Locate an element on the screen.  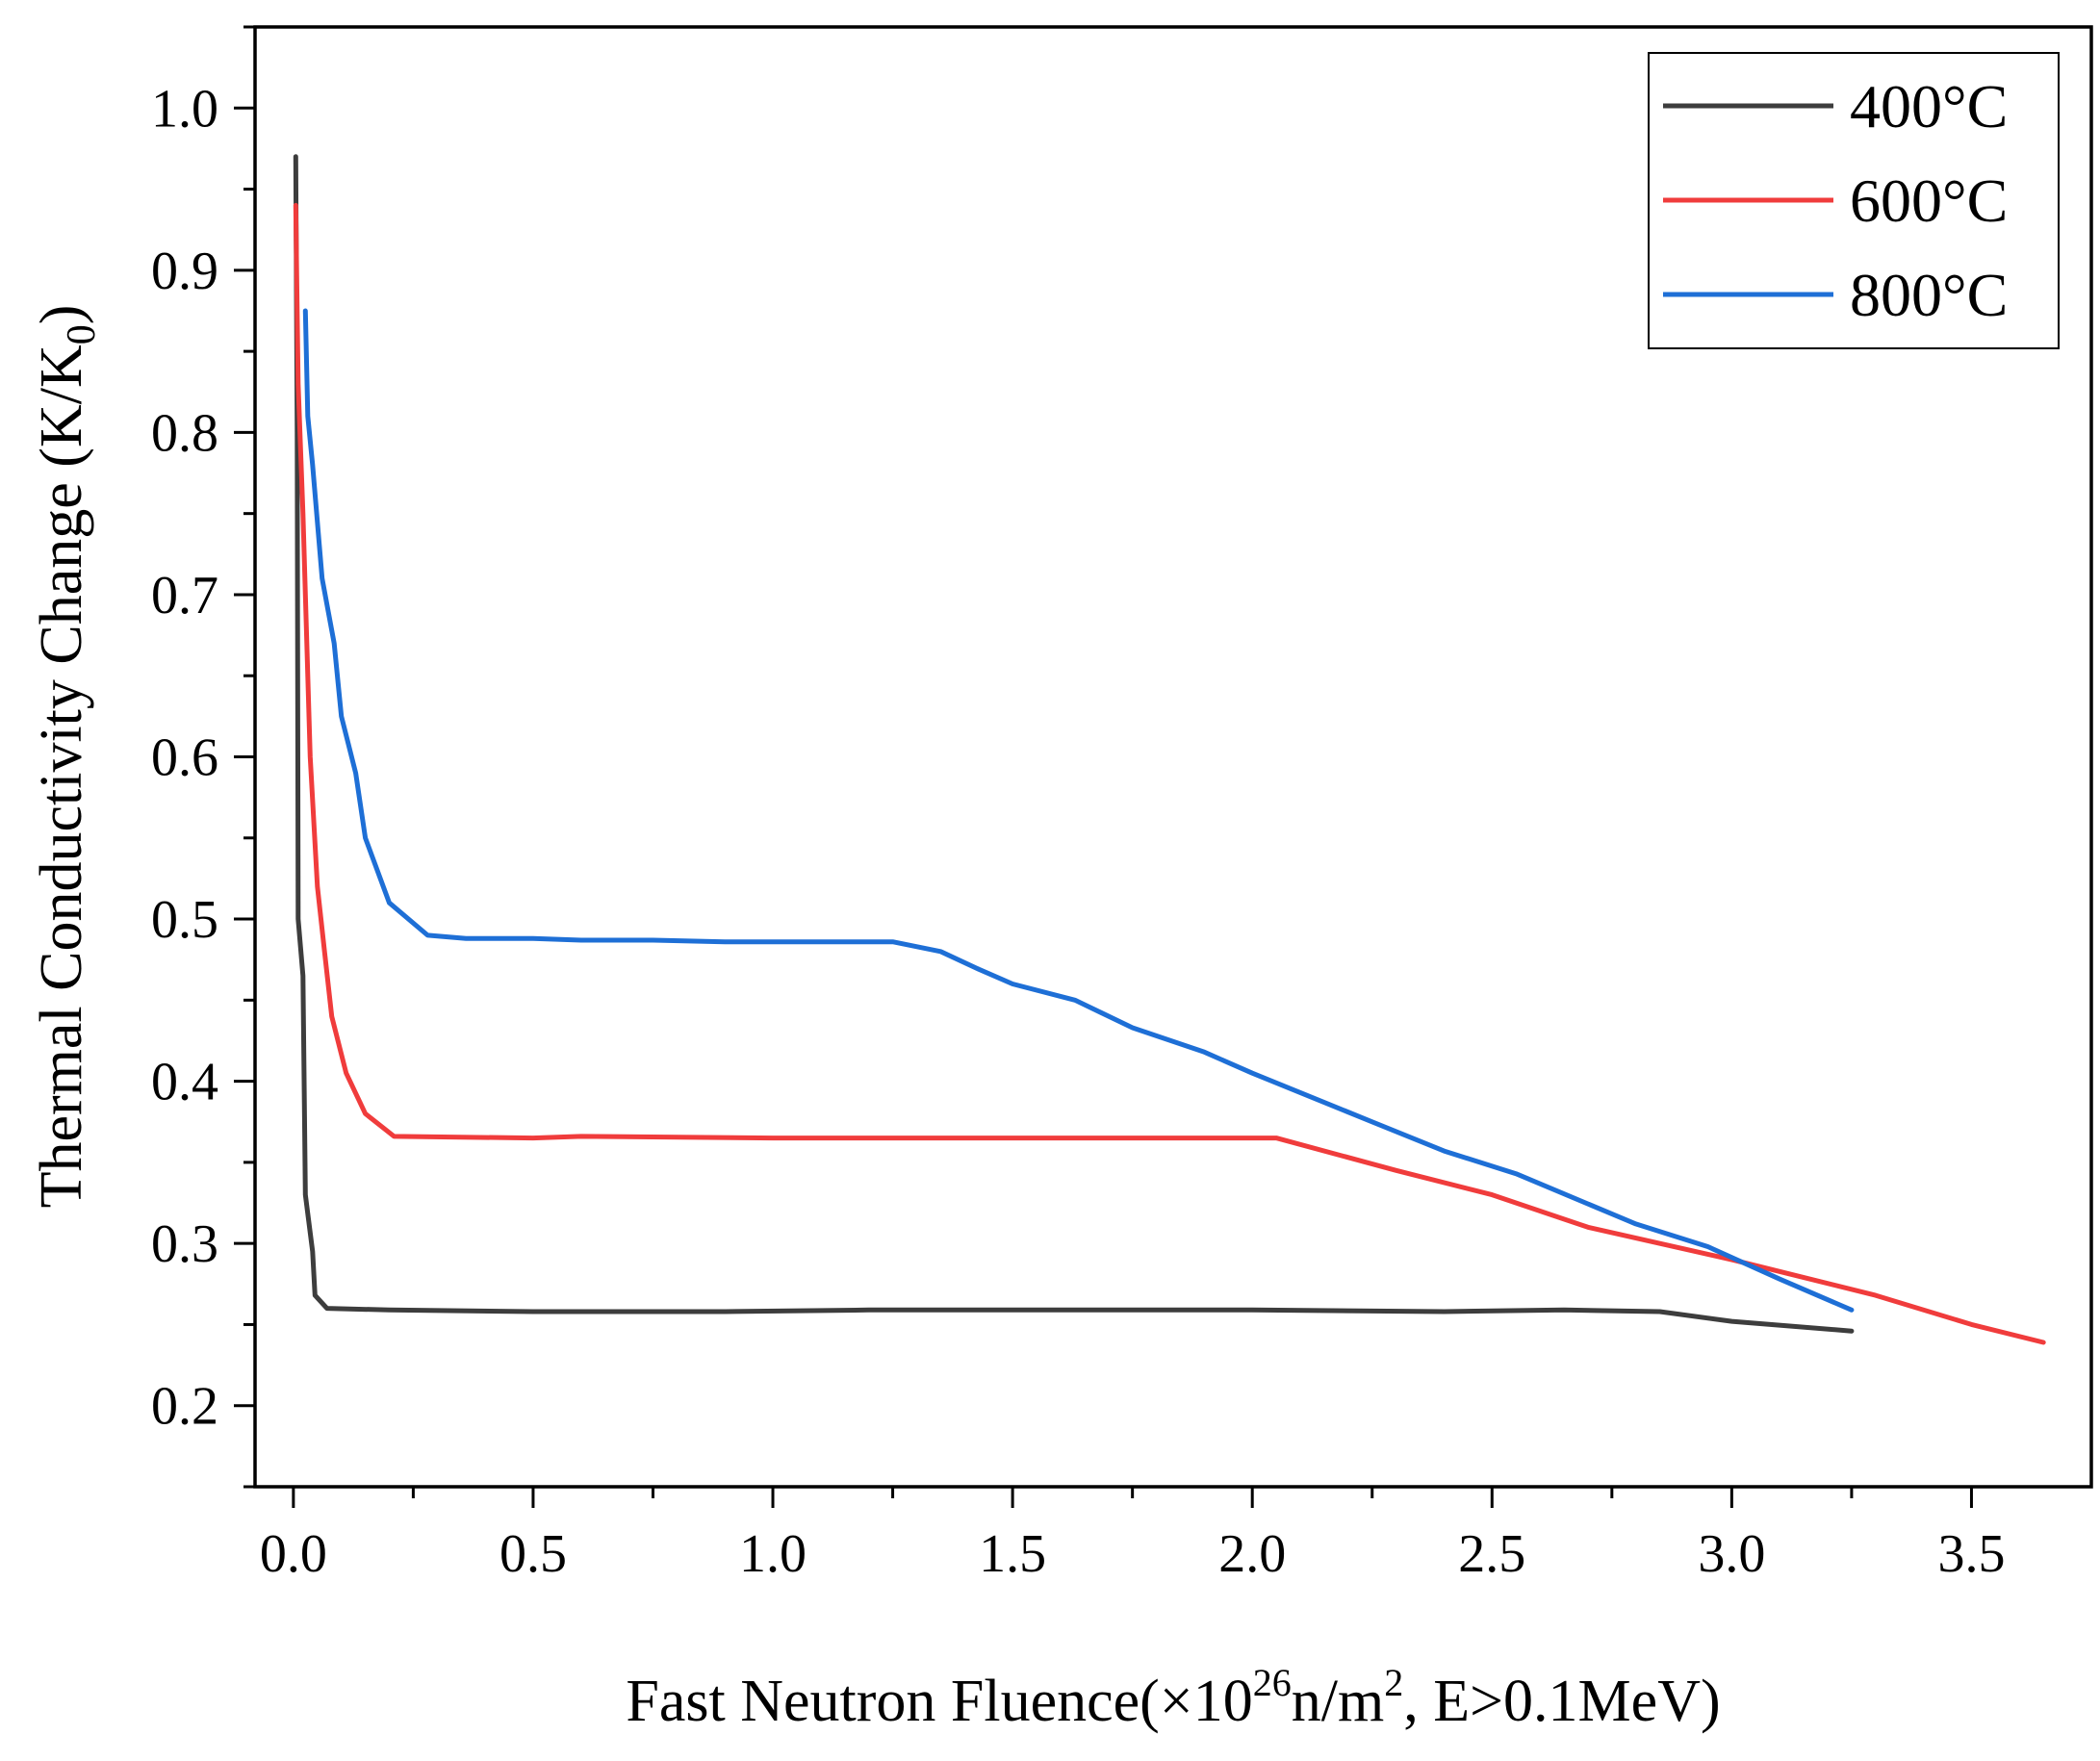
x-axis-ticks: 0.0 0.5 1.0 1.5 2.0 2.5 3.0 3.5 is located at coordinates (1132, 1535).